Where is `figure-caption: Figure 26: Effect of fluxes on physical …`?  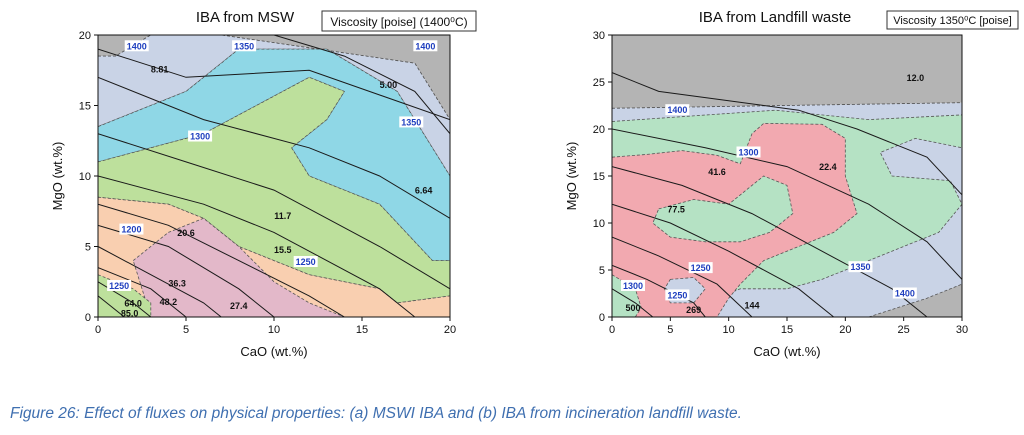
figure-caption: Figure 26: Effect of fluxes on physical … is located at coordinates (376, 413).